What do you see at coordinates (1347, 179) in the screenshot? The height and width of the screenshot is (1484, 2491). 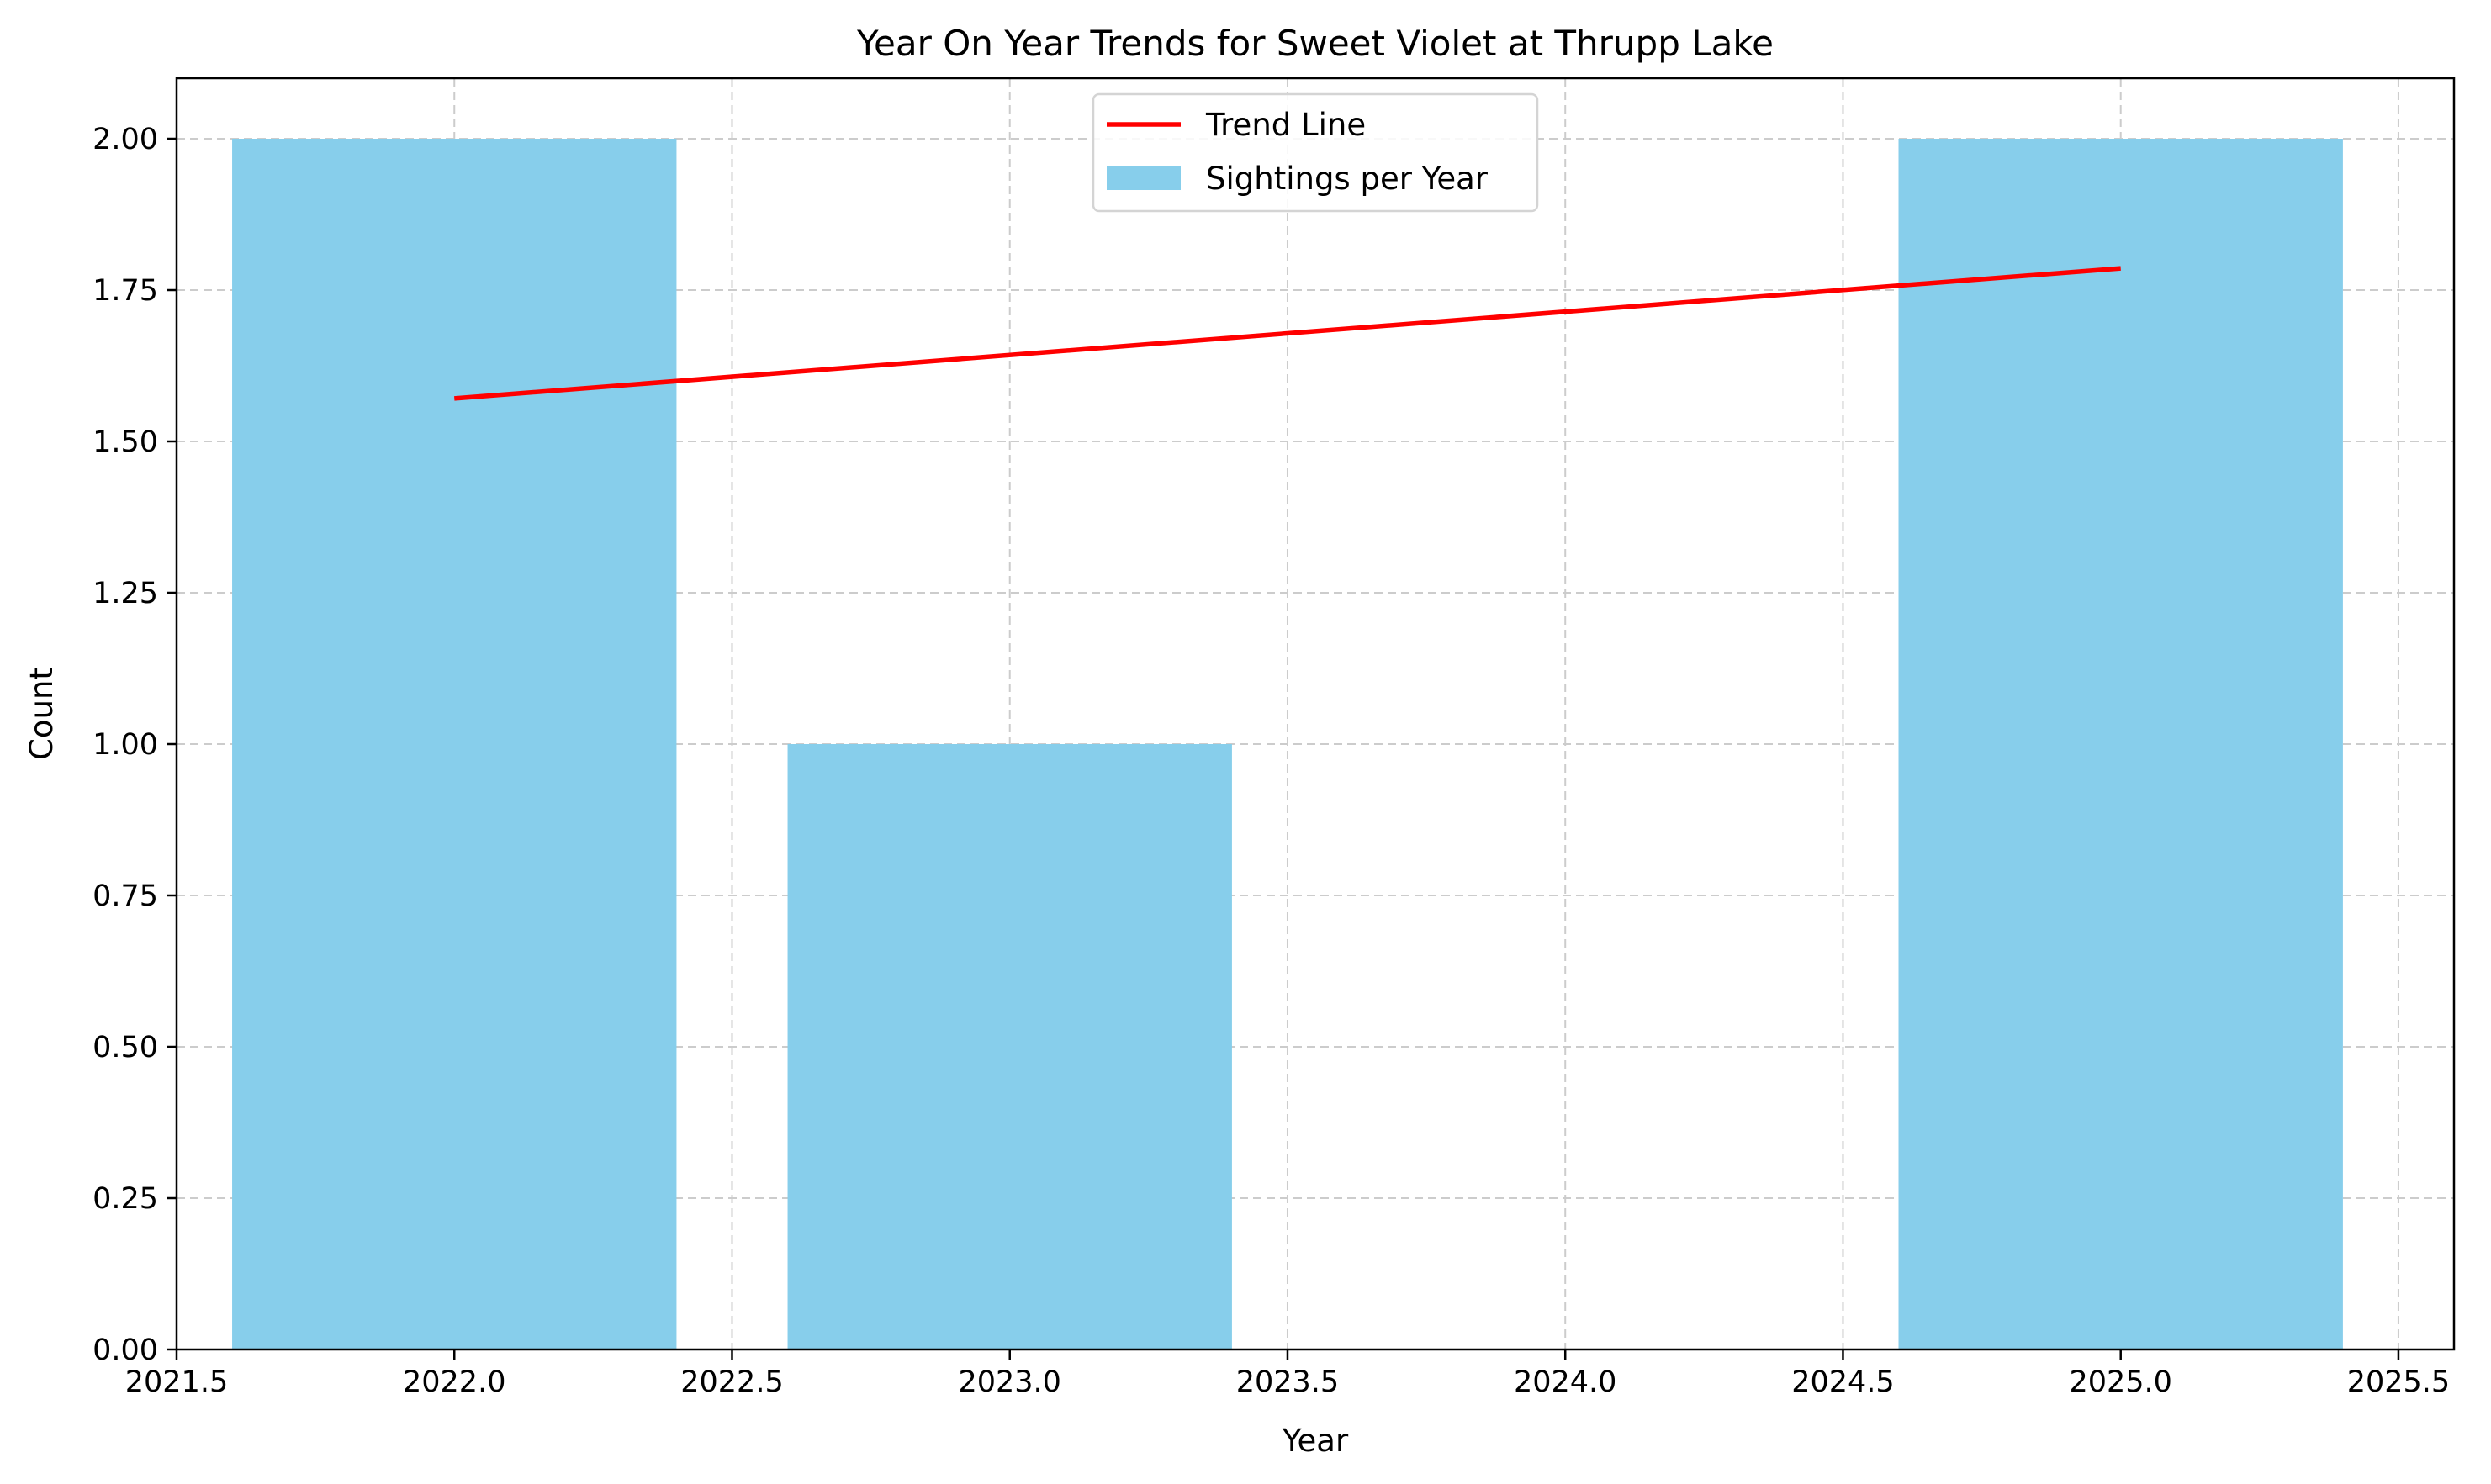 I see `legend-sightings-label: Sightings per Year` at bounding box center [1347, 179].